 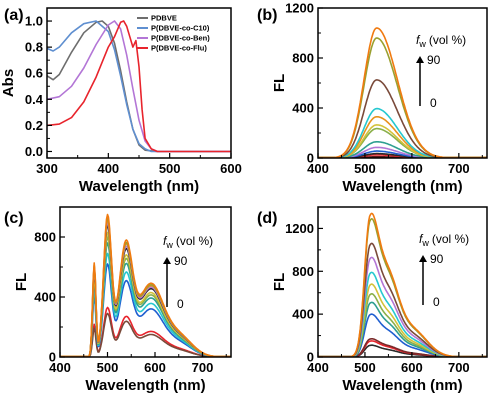 What do you see at coordinates (14, 218) in the screenshot?
I see `panel-label: (c)` at bounding box center [14, 218].